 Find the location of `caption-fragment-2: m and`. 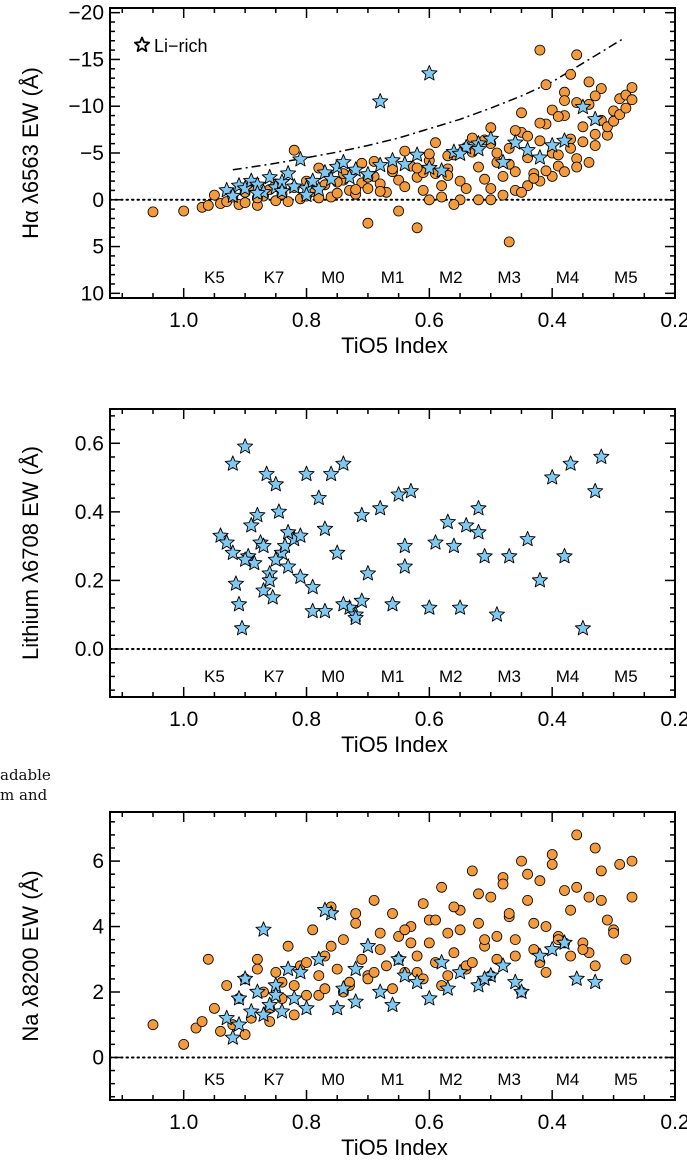

caption-fragment-2: m and is located at coordinates (24, 795).